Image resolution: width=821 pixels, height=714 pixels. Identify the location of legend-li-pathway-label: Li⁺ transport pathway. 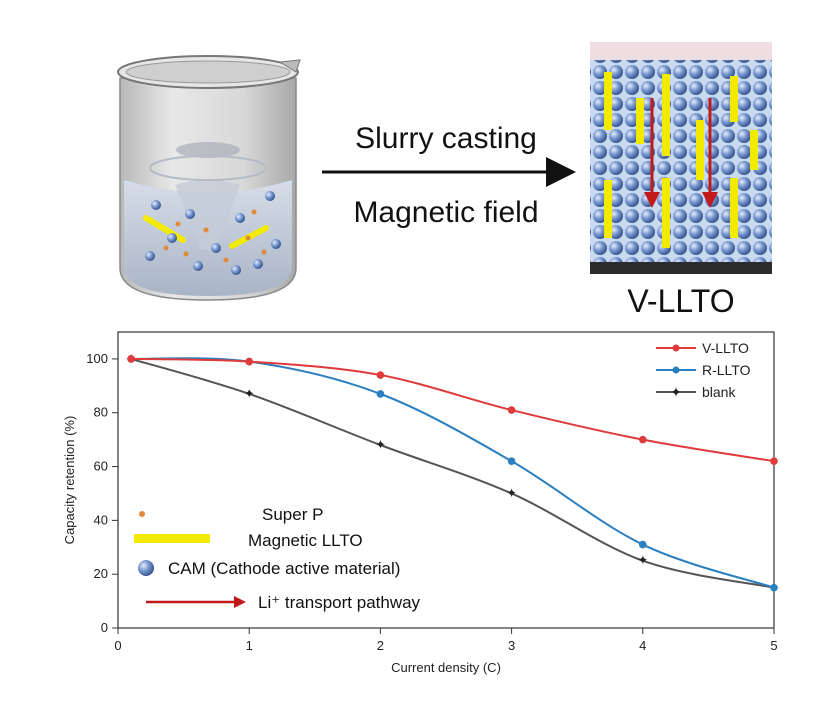
(339, 602).